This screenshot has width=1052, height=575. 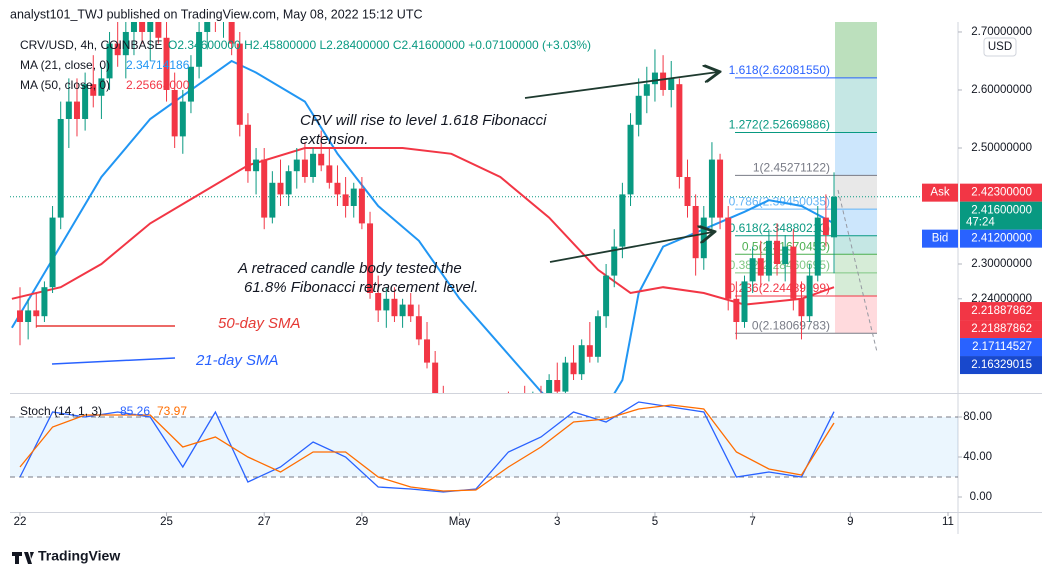 What do you see at coordinates (977, 457) in the screenshot?
I see `y-tick-label: 40.00` at bounding box center [977, 457].